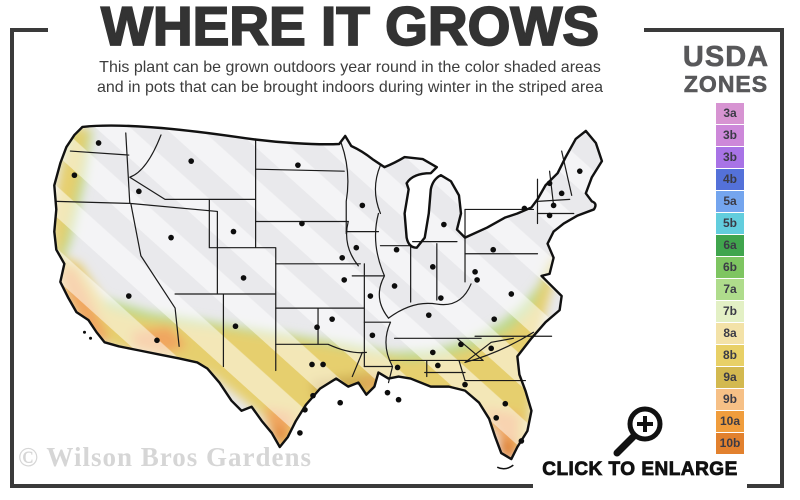 The image size is (800, 500). I want to click on legend-title-usda: USDA, so click(726, 57).